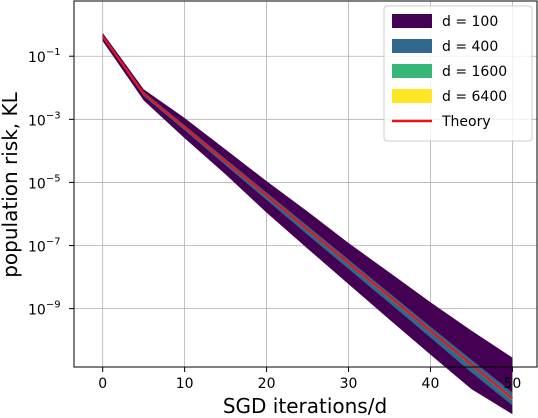 Image resolution: width=538 pixels, height=418 pixels. What do you see at coordinates (470, 22) in the screenshot?
I see `legend-label-d-100: d = 100` at bounding box center [470, 22].